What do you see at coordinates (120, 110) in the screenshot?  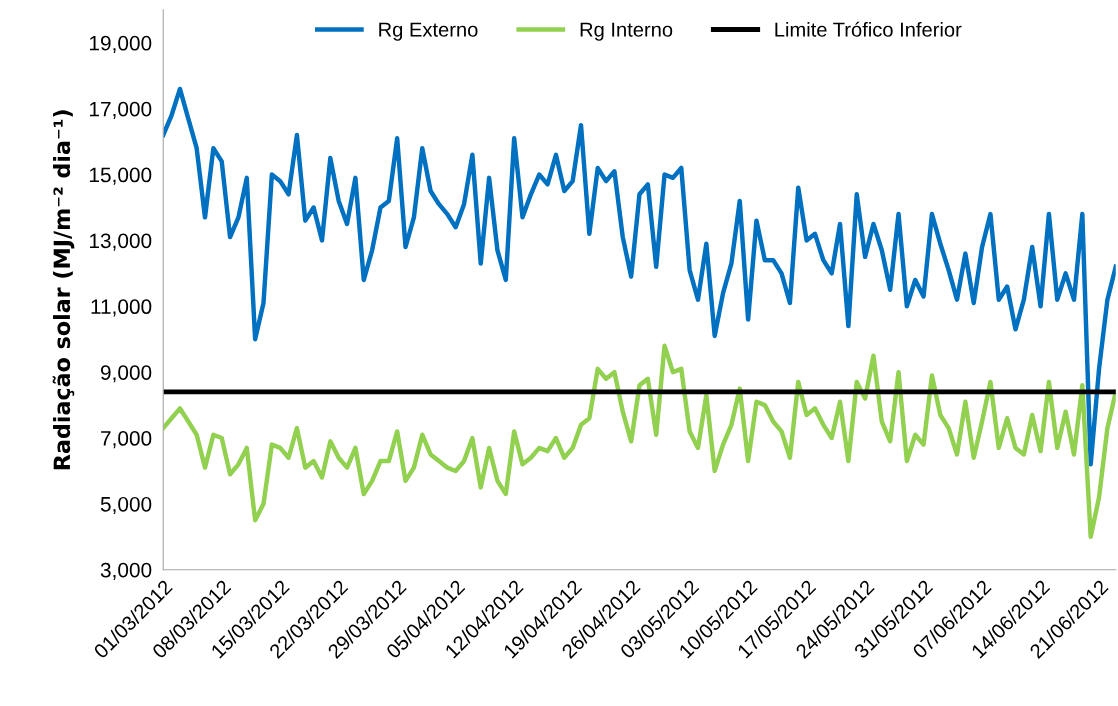 I see `y-tick-label: 17,000` at bounding box center [120, 110].